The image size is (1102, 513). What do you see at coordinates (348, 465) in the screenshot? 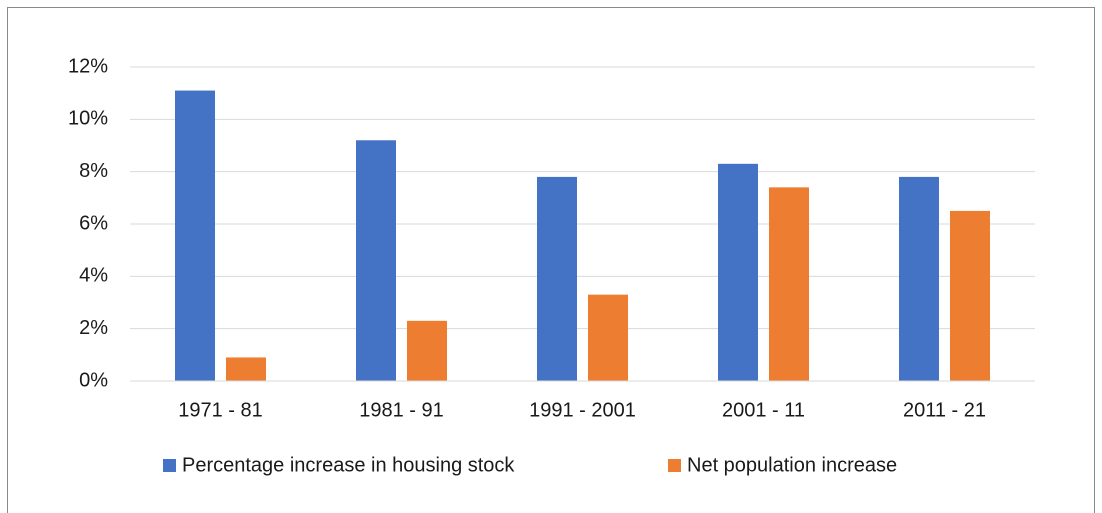
I see `legend-label: Percentage increase in housing stock` at bounding box center [348, 465].